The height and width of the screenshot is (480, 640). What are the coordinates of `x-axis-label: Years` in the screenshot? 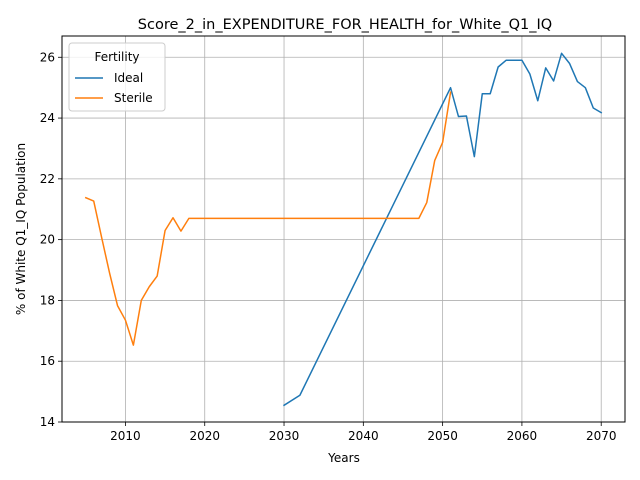 It's located at (343, 458).